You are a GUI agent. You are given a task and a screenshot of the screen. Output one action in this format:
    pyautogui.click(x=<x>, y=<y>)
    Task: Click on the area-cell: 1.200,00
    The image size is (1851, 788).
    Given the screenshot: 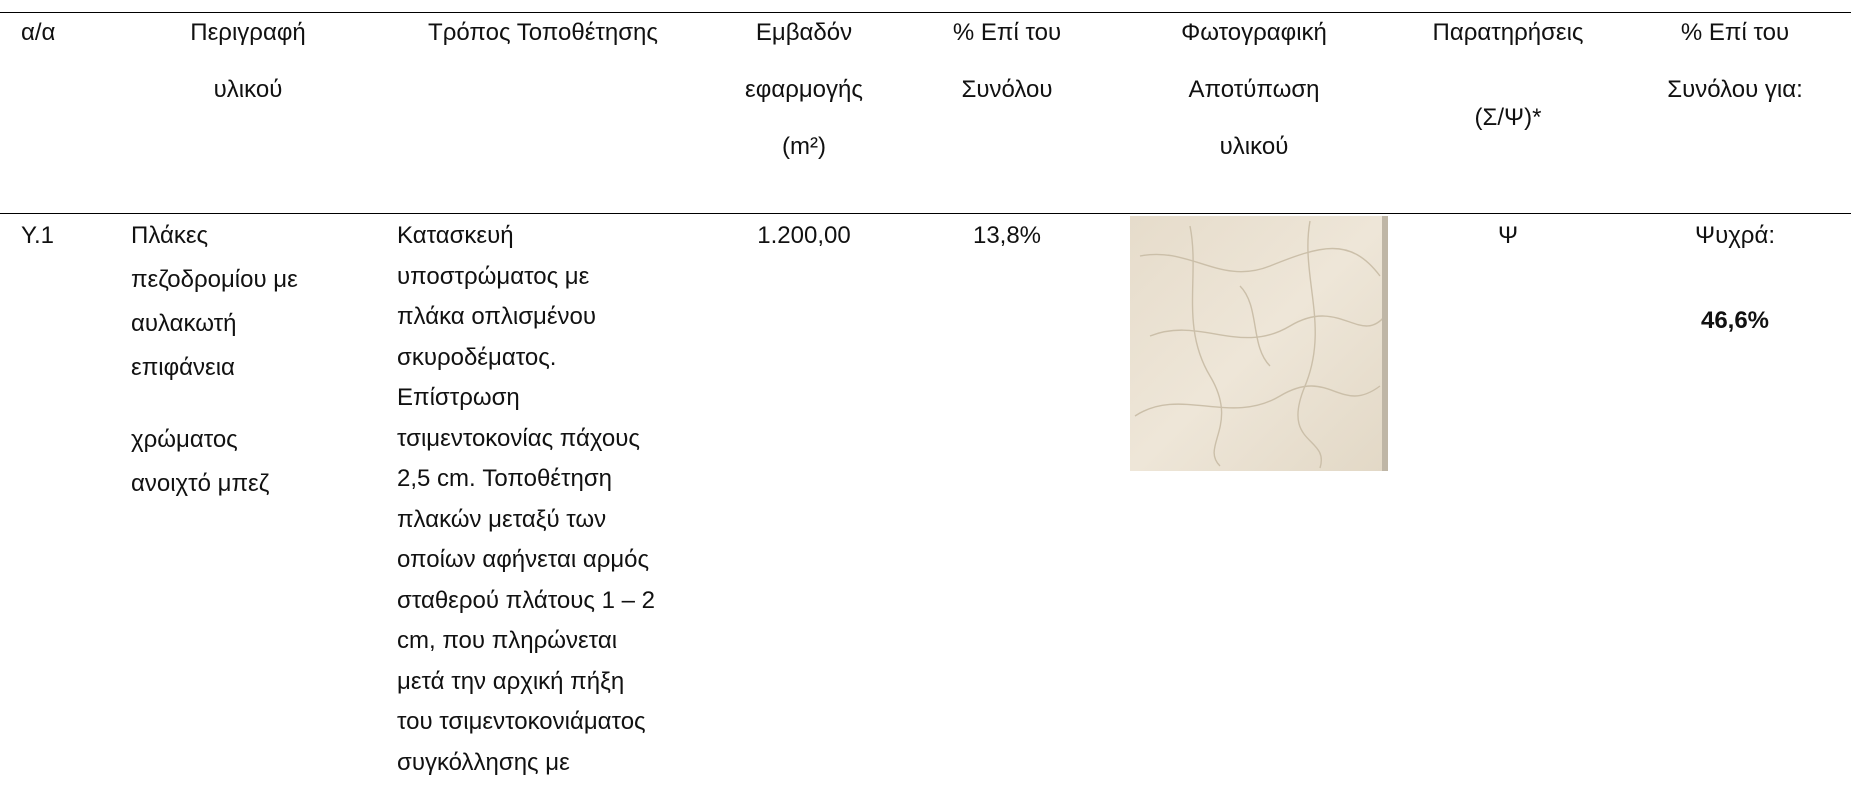 What is the action you would take?
    pyautogui.click(x=804, y=235)
    